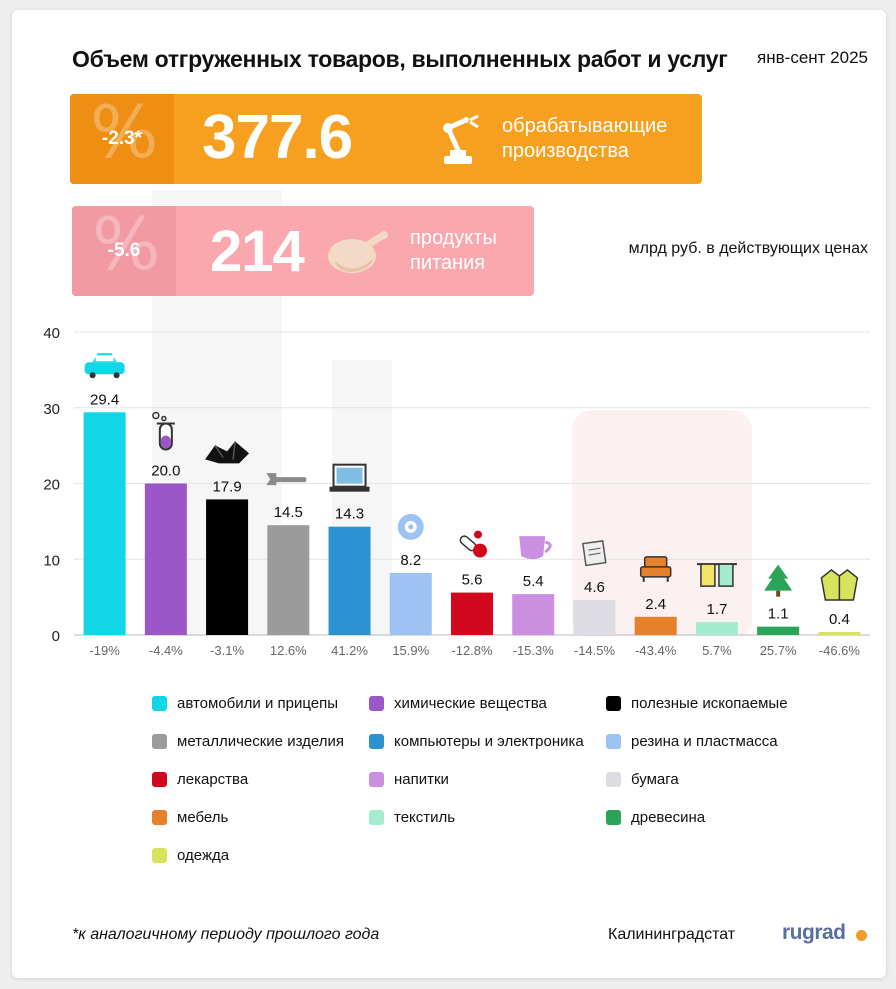 This screenshot has width=896, height=989. I want to click on y-tick-label: 10, so click(51, 560).